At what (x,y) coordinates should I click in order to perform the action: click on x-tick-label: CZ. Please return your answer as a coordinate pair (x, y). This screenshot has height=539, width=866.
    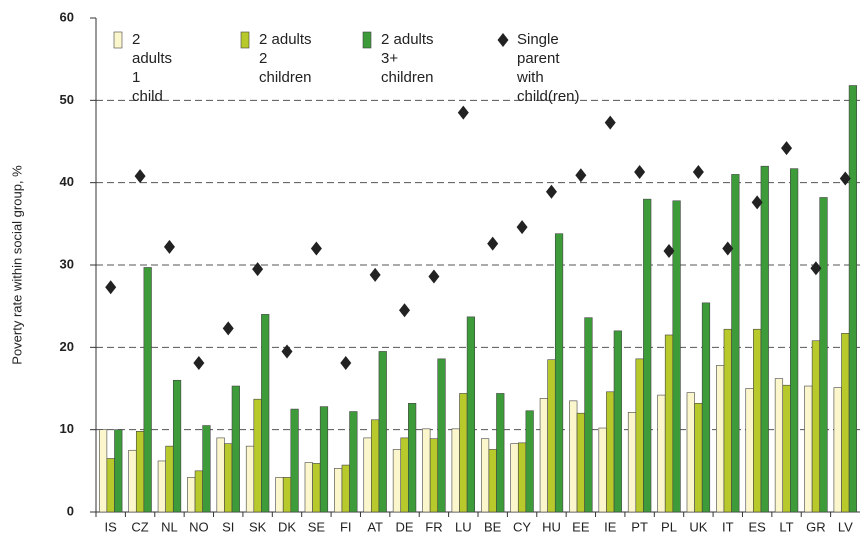
    Looking at the image, I should click on (139, 526).